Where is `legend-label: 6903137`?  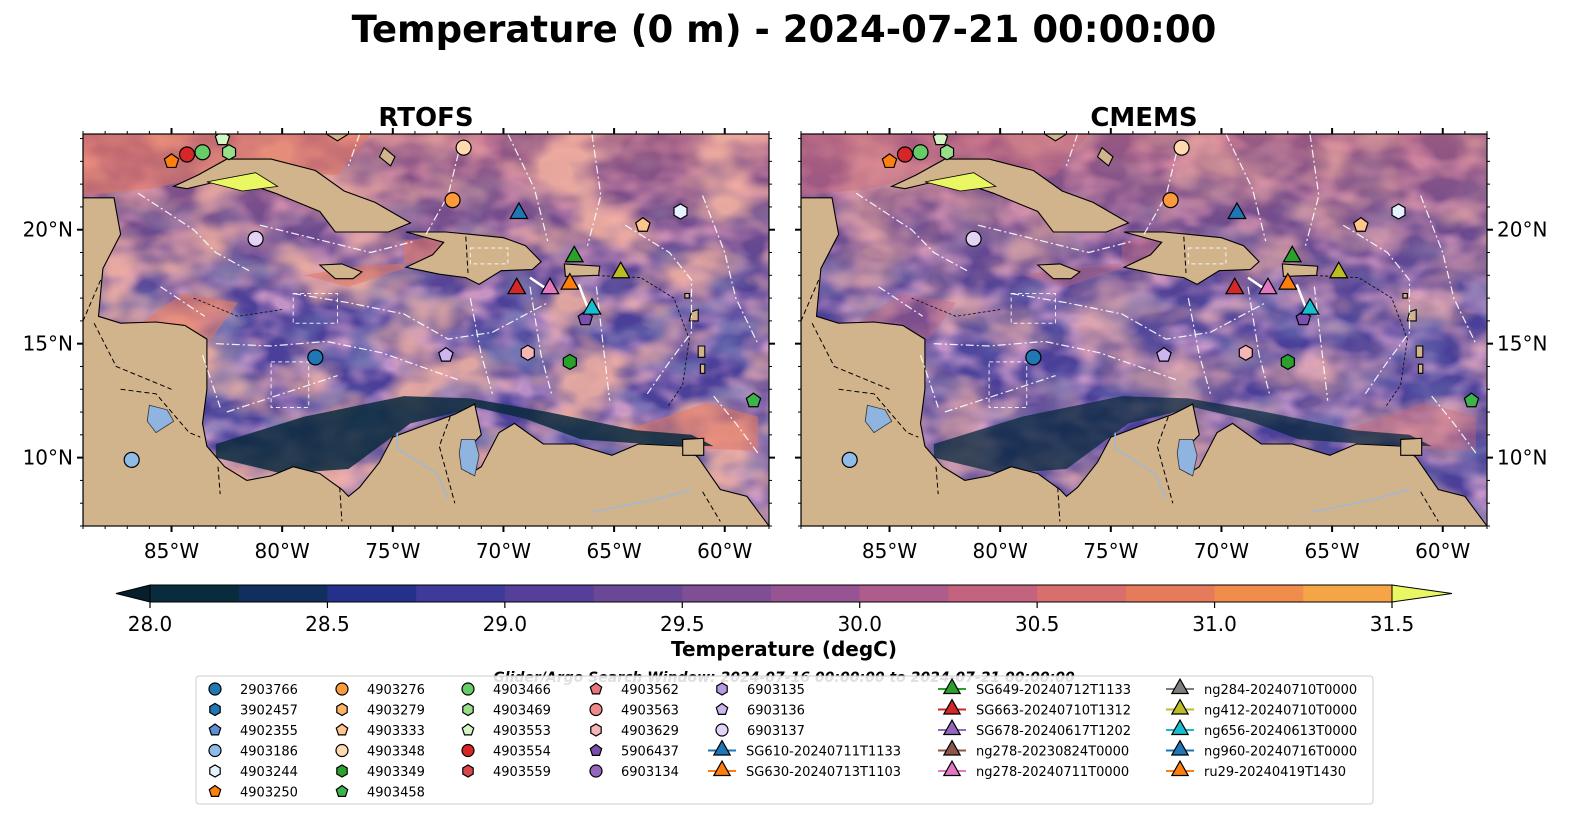
legend-label: 6903137 is located at coordinates (776, 731).